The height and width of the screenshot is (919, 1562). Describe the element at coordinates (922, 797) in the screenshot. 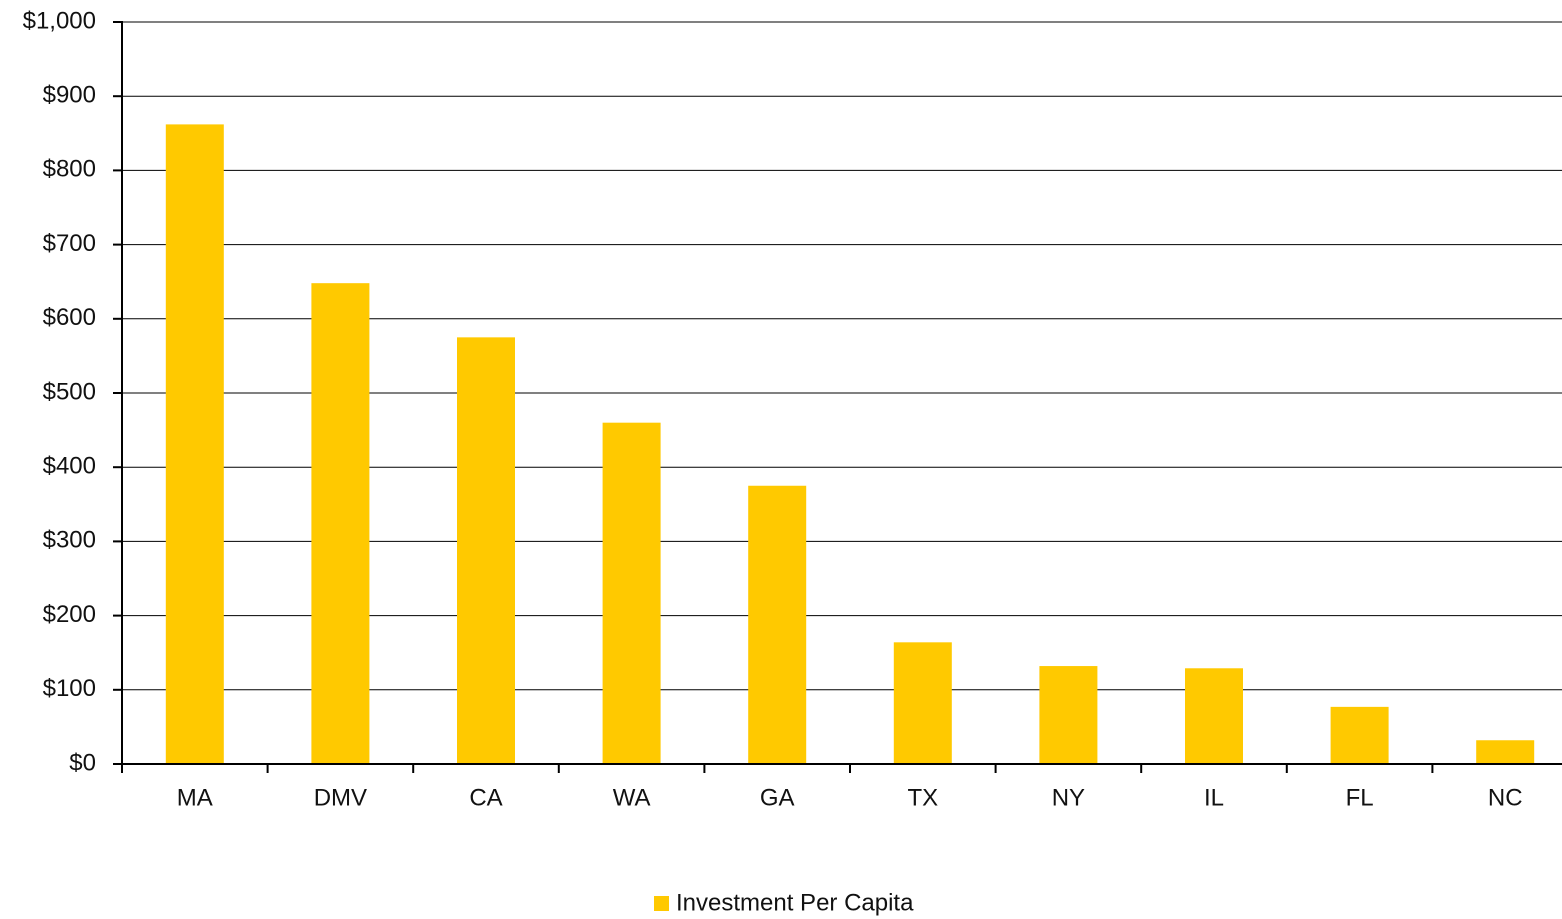

I see `x-tick-label: TX` at that location.